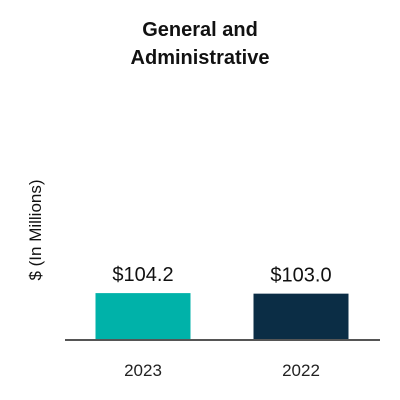 This screenshot has width=400, height=400. I want to click on bar-2022, so click(301, 316).